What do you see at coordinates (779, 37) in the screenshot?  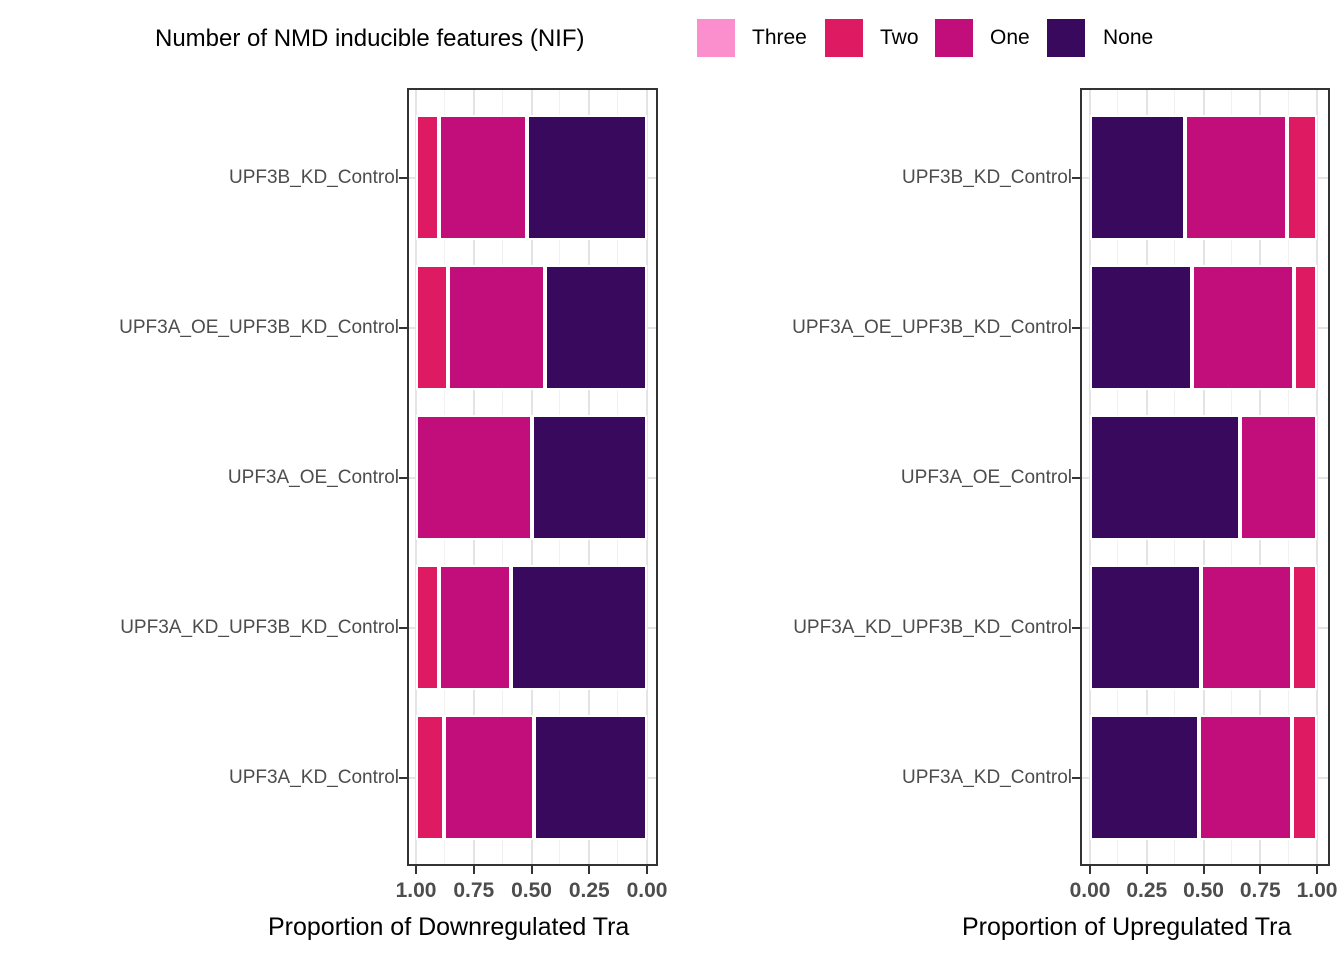 I see `legend-item-label: Three` at bounding box center [779, 37].